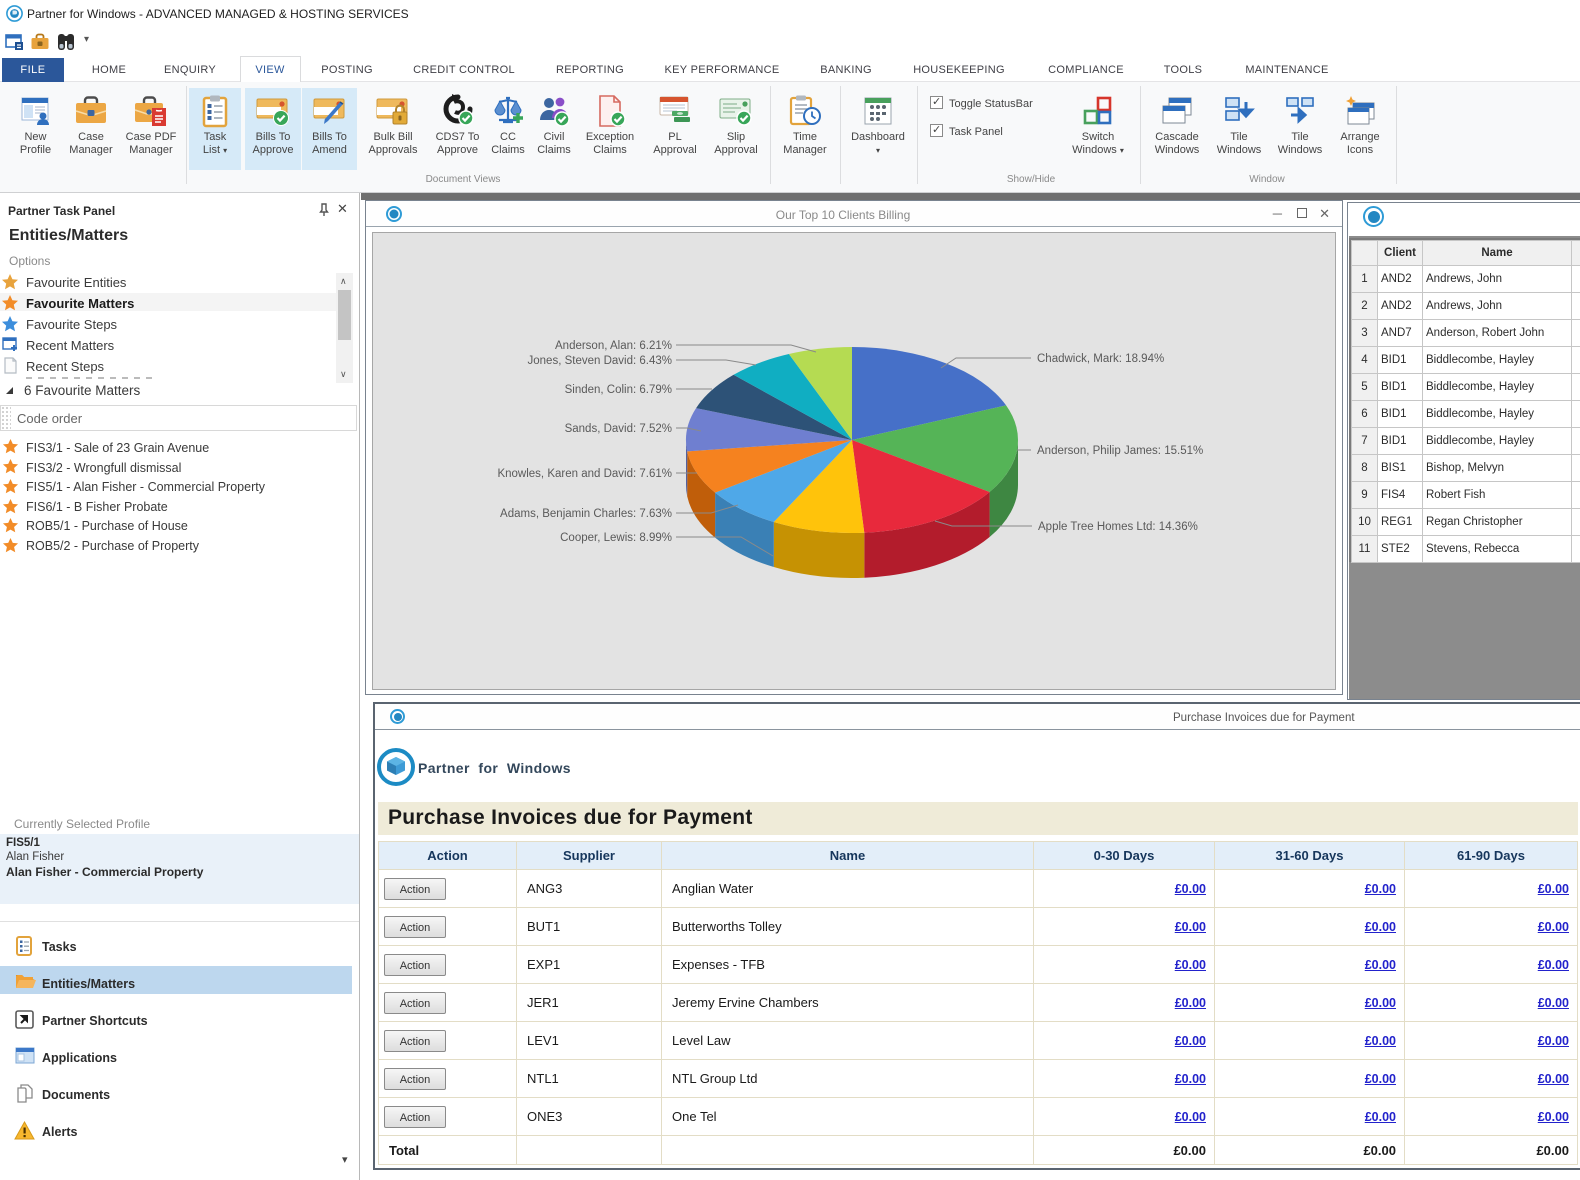 The width and height of the screenshot is (1580, 1180). What do you see at coordinates (613, 346) in the screenshot?
I see `svg-text: Anderson, Alan: 6.21%` at bounding box center [613, 346].